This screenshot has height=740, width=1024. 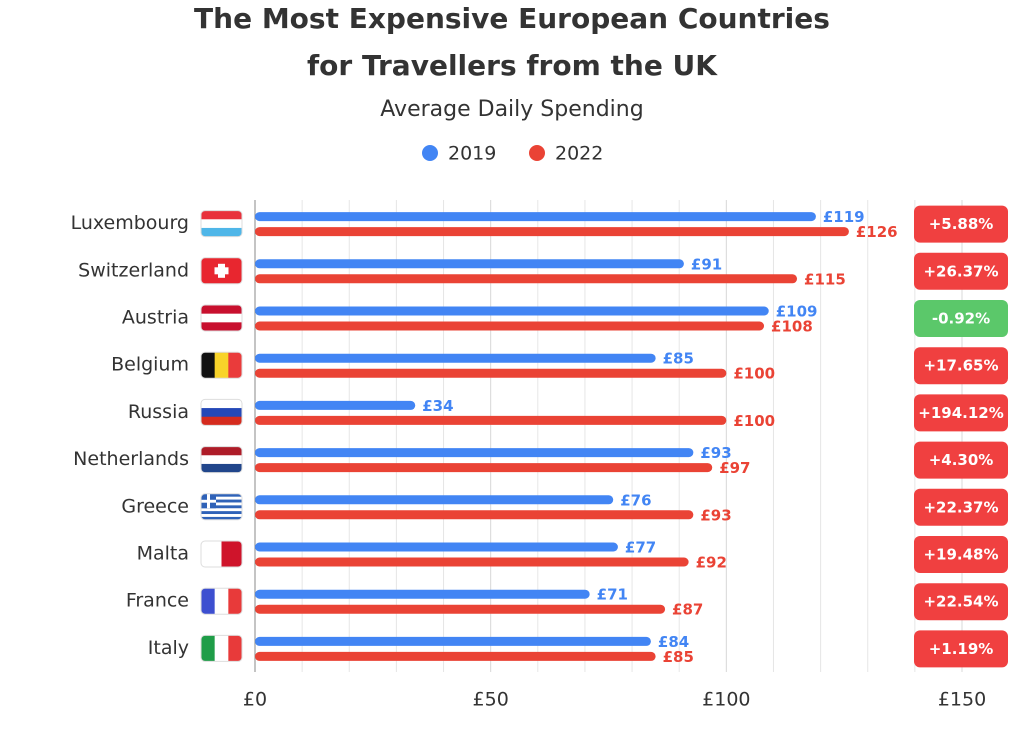 What do you see at coordinates (512, 18) in the screenshot?
I see `chart-title: The Most Expensive European Countries` at bounding box center [512, 18].